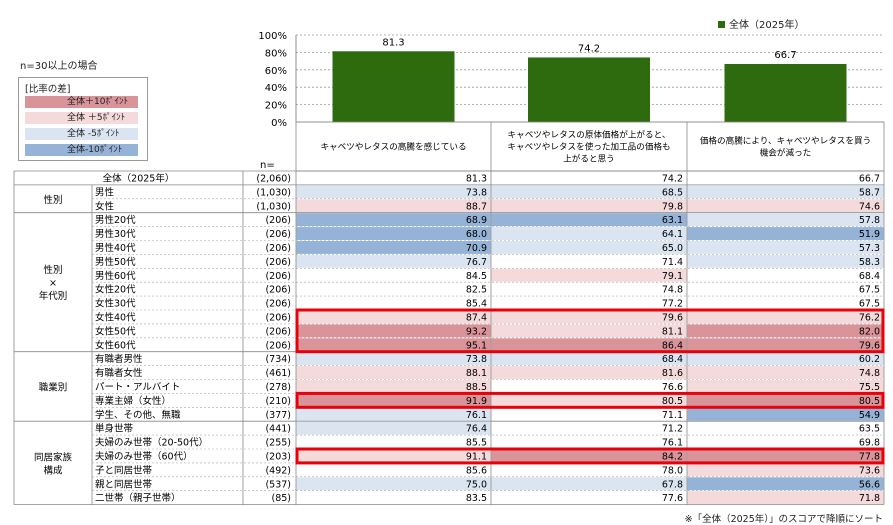 The height and width of the screenshot is (525, 893). I want to click on category-label: 機会が減った, so click(786, 153).